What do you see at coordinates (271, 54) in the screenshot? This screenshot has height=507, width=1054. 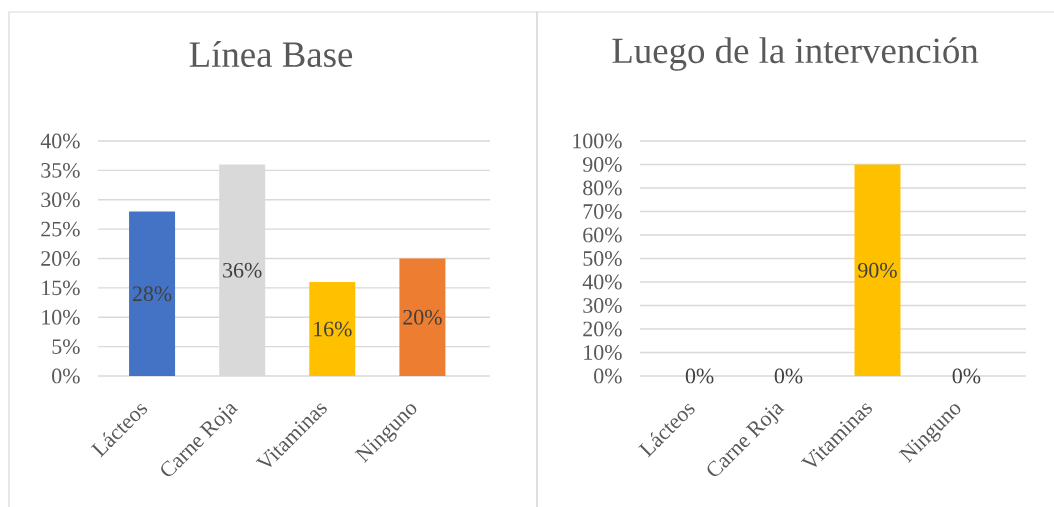 I see `chart-title: Línea Base` at bounding box center [271, 54].